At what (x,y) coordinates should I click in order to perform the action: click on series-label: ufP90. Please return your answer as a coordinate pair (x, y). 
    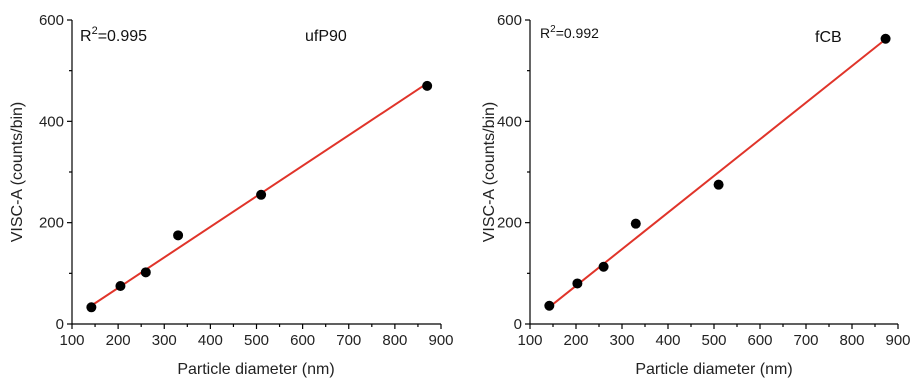
    Looking at the image, I should click on (326, 36).